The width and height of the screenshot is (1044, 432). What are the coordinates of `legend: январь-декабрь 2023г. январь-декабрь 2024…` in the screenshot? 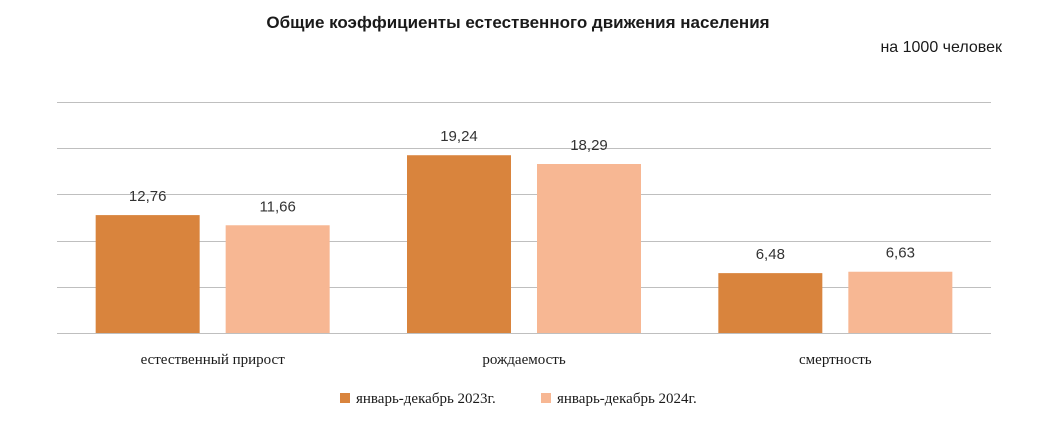 It's located at (518, 399).